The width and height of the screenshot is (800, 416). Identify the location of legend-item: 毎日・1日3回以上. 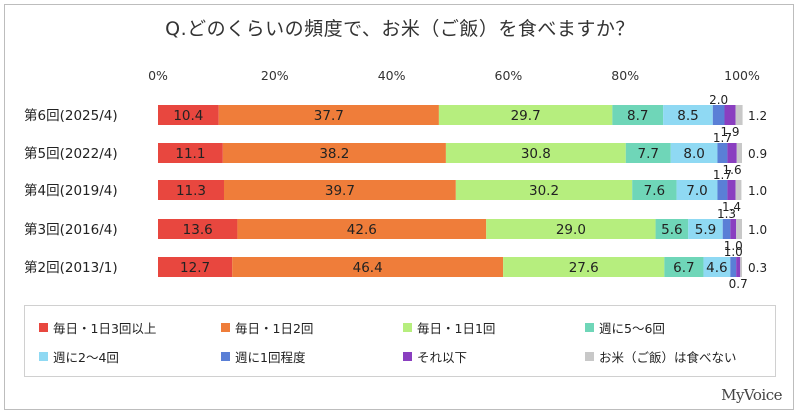
(97, 327).